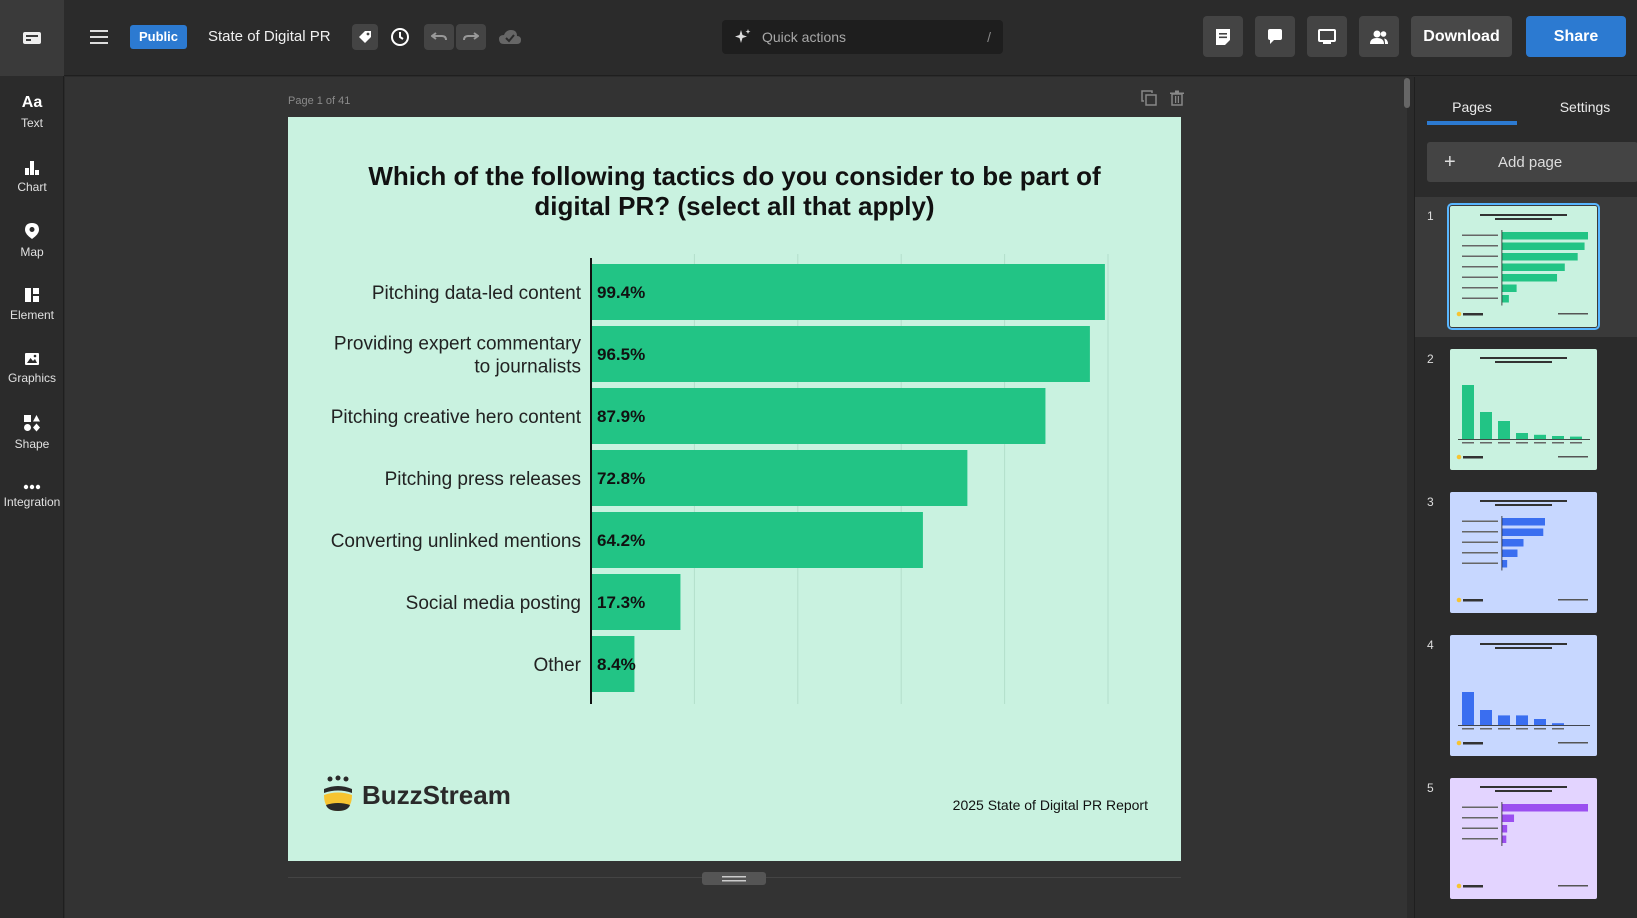  What do you see at coordinates (32, 432) in the screenshot?
I see `sidebar-item-shape: Shape` at bounding box center [32, 432].